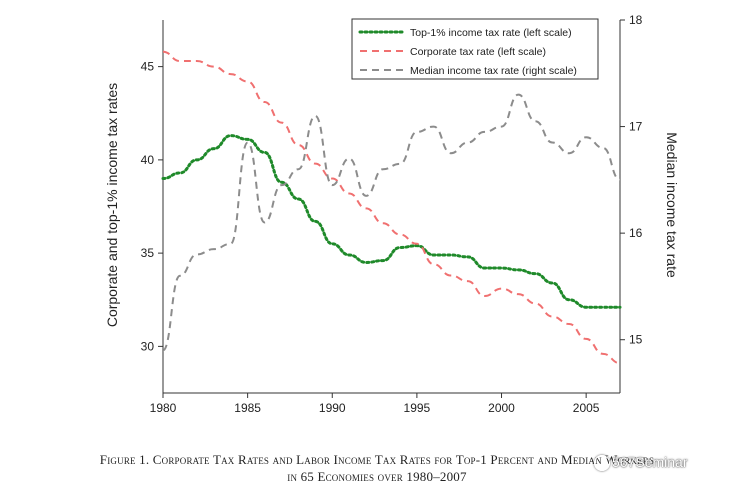 Image resolution: width=754 pixels, height=498 pixels. I want to click on x-tick-label: 1995, so click(417, 408).